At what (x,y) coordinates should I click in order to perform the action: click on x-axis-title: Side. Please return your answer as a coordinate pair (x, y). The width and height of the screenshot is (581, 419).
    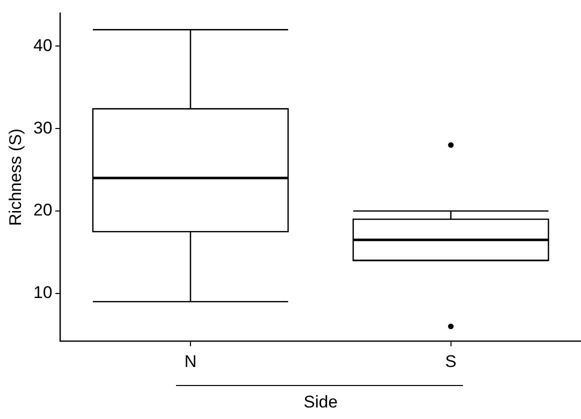
    Looking at the image, I should click on (321, 402).